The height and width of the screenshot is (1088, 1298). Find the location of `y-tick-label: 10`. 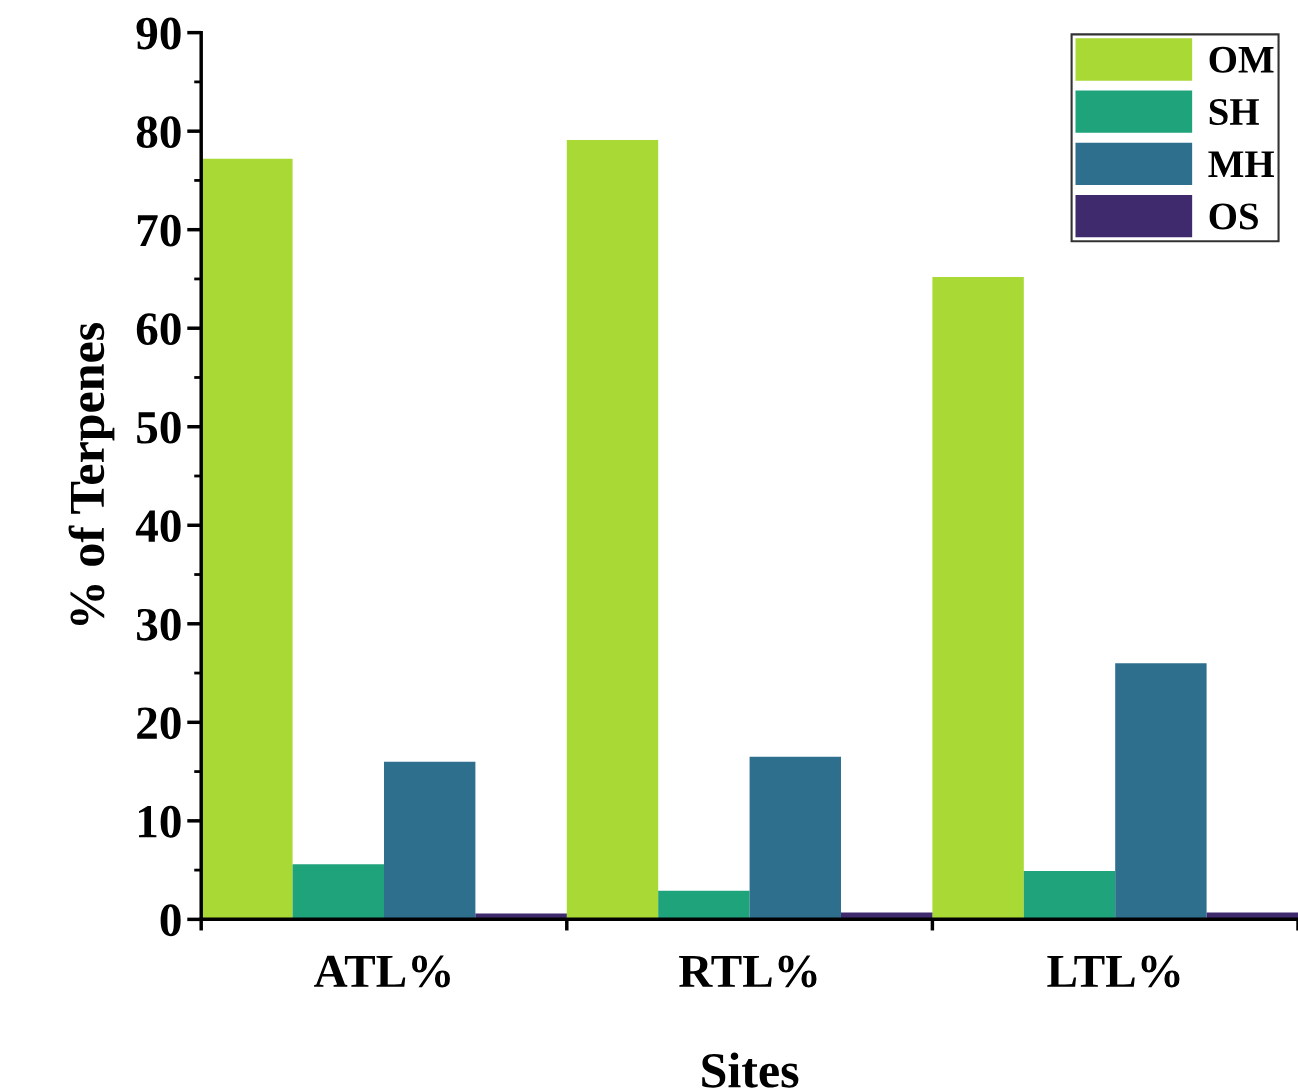

y-tick-label: 10 is located at coordinates (160, 821).